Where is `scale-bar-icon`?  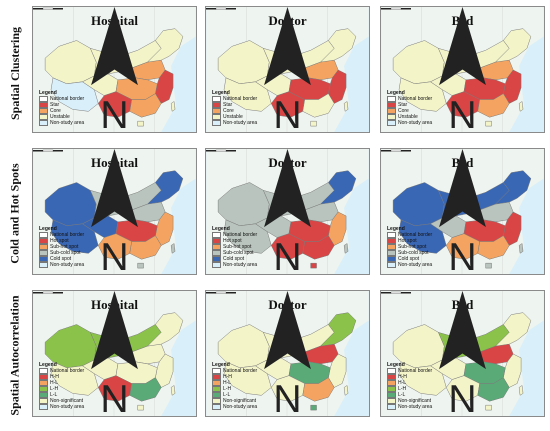
scale-bar-icon is located at coordinates (221, 8).